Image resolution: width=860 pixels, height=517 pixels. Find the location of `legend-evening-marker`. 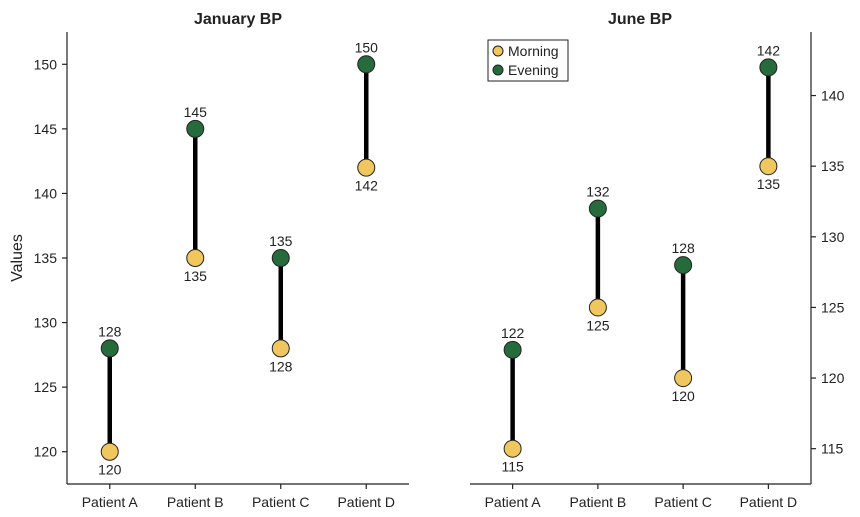

legend-evening-marker is located at coordinates (498, 70).